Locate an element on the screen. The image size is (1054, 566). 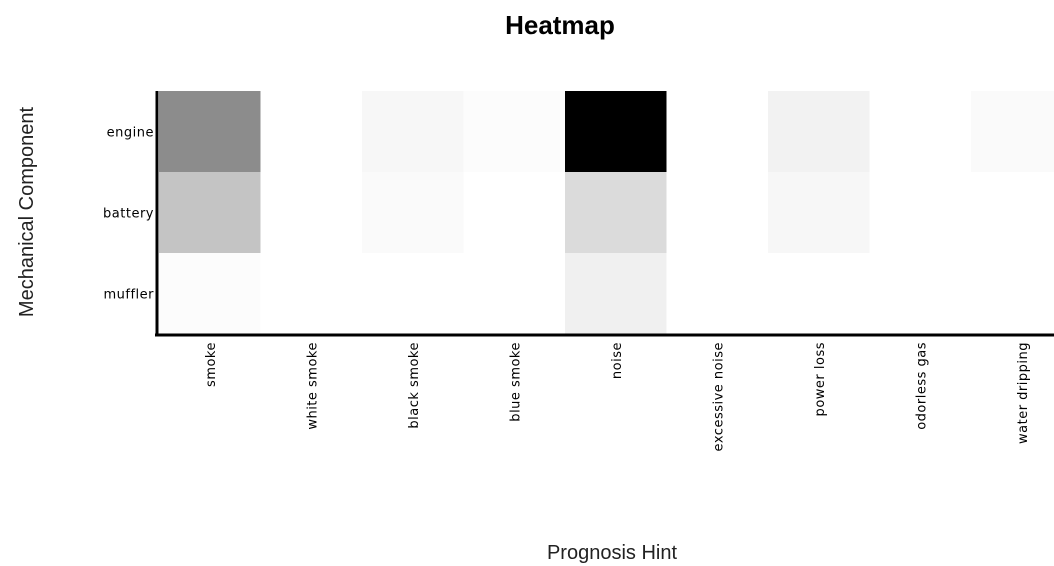
x-tick-label-excessive-noise: excessive noise is located at coordinates (718, 396).